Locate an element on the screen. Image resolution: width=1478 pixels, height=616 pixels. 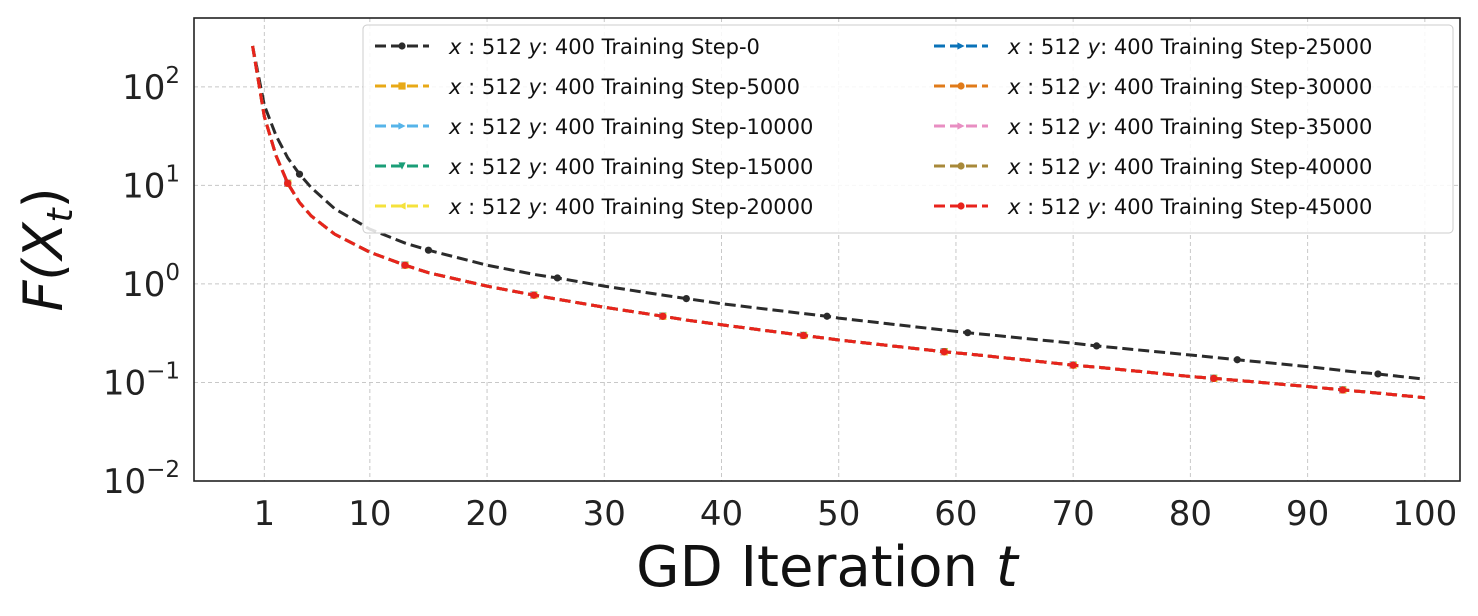
legend-series-name: Training Step-0 is located at coordinates (680, 47).